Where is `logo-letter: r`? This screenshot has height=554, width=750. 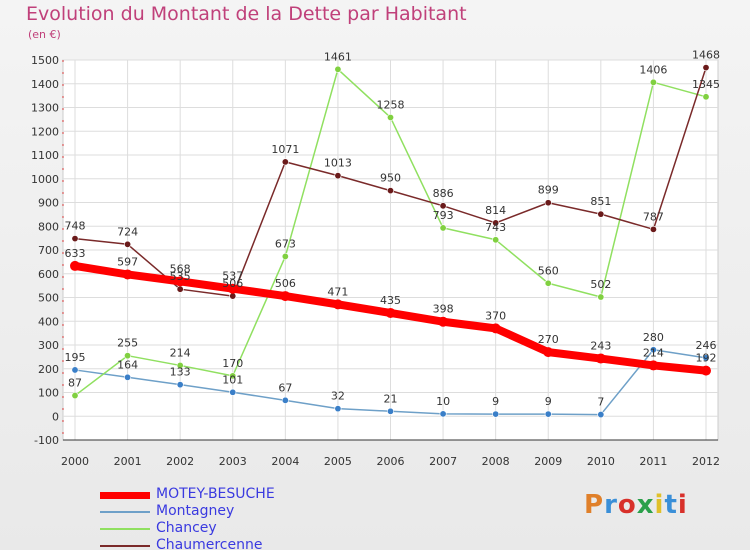
logo-letter: r is located at coordinates (611, 505).